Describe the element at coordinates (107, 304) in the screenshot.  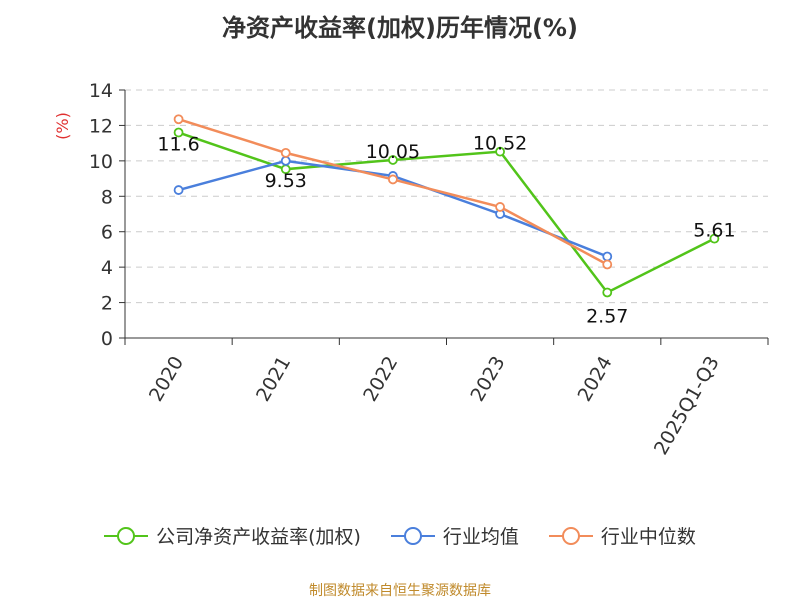
I see `y-tick-label: 2` at that location.